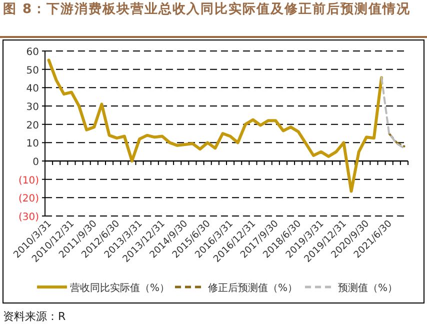 Image resolution: width=427 pixels, height=327 pixels. Describe the element at coordinates (32, 70) in the screenshot. I see `y-tick-label: 50` at that location.